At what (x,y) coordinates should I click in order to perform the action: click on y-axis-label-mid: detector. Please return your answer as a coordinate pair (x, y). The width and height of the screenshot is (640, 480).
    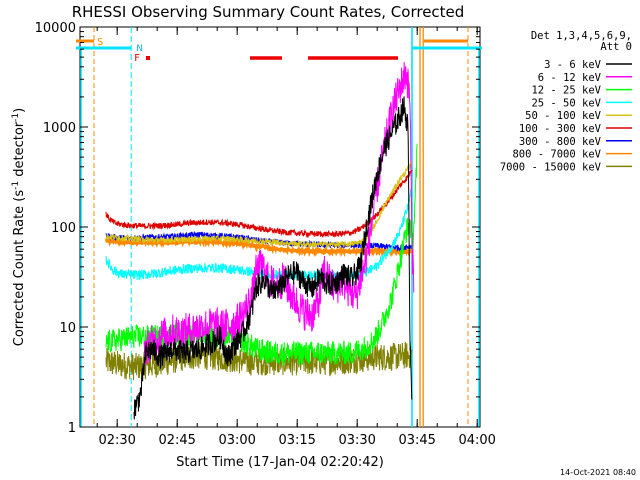
    Looking at the image, I should click on (19, 151).